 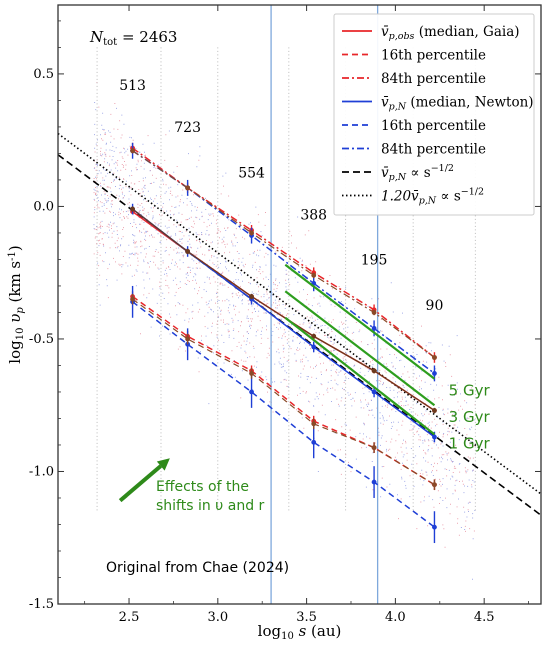 What do you see at coordinates (96, 37) in the screenshot?
I see `ntot-symbol: N` at bounding box center [96, 37].